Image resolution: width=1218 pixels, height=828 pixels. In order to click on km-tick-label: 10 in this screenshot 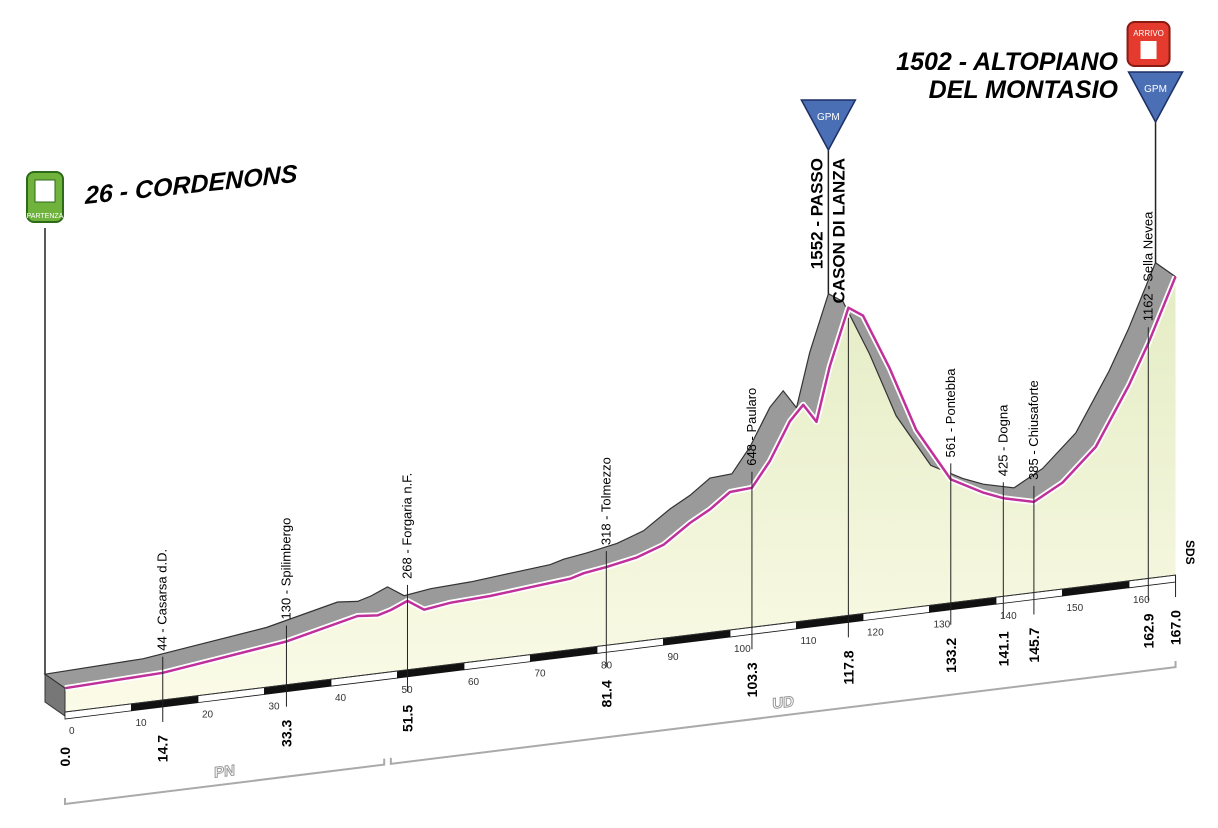, I will do `click(142, 723)`.